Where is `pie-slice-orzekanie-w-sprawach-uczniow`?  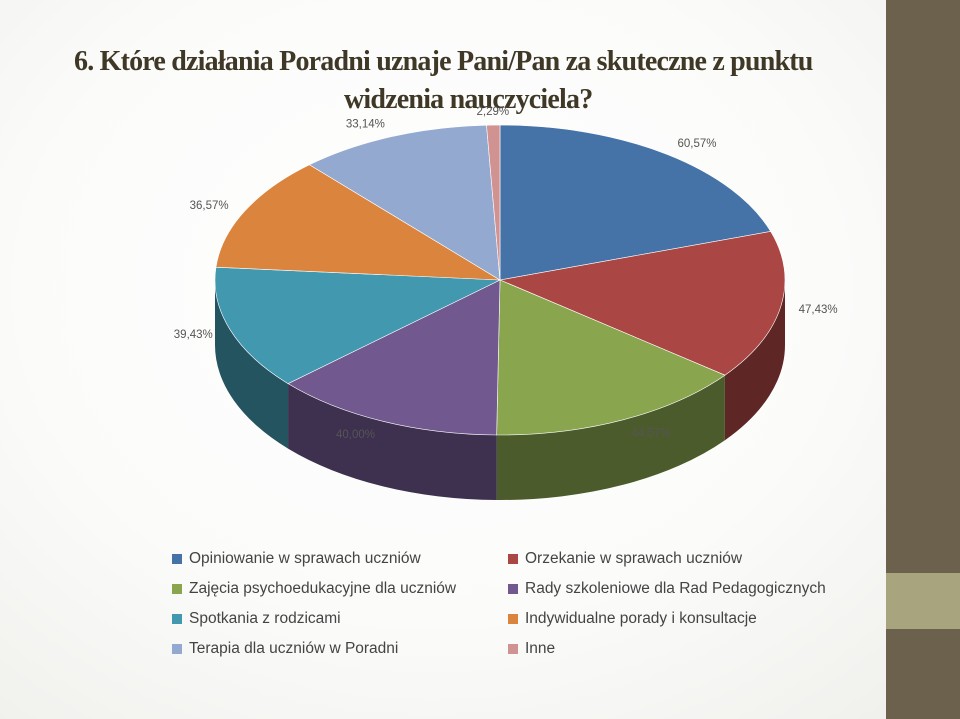
pie-slice-orzekanie-w-sprawach-uczniow is located at coordinates (642, 303).